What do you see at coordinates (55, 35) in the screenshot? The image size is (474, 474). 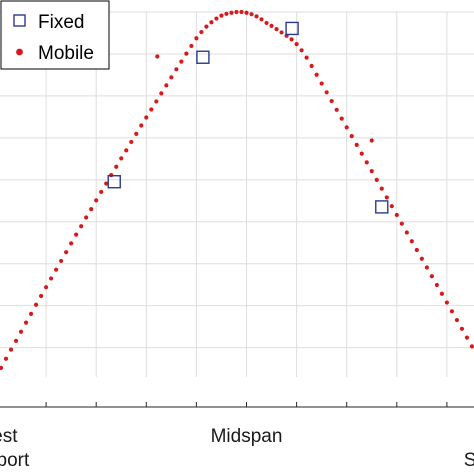 I see `legend: Fixed Mobile` at bounding box center [55, 35].